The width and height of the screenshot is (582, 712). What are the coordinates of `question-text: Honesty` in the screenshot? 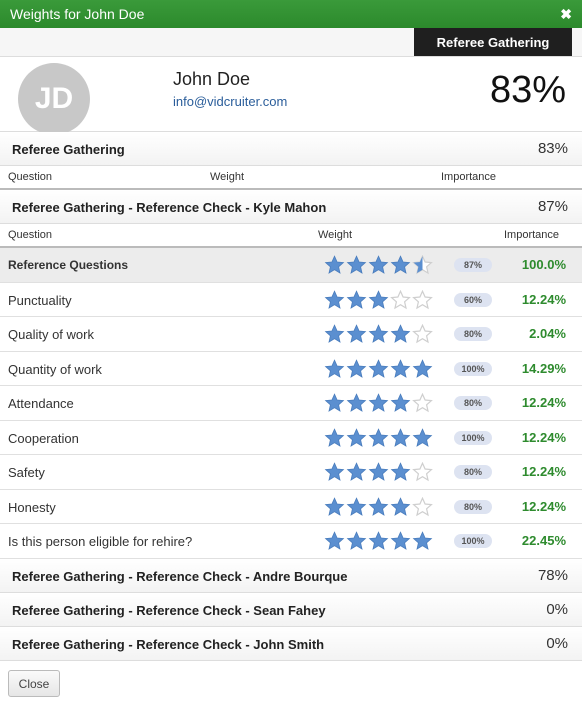 It's located at (32, 507).